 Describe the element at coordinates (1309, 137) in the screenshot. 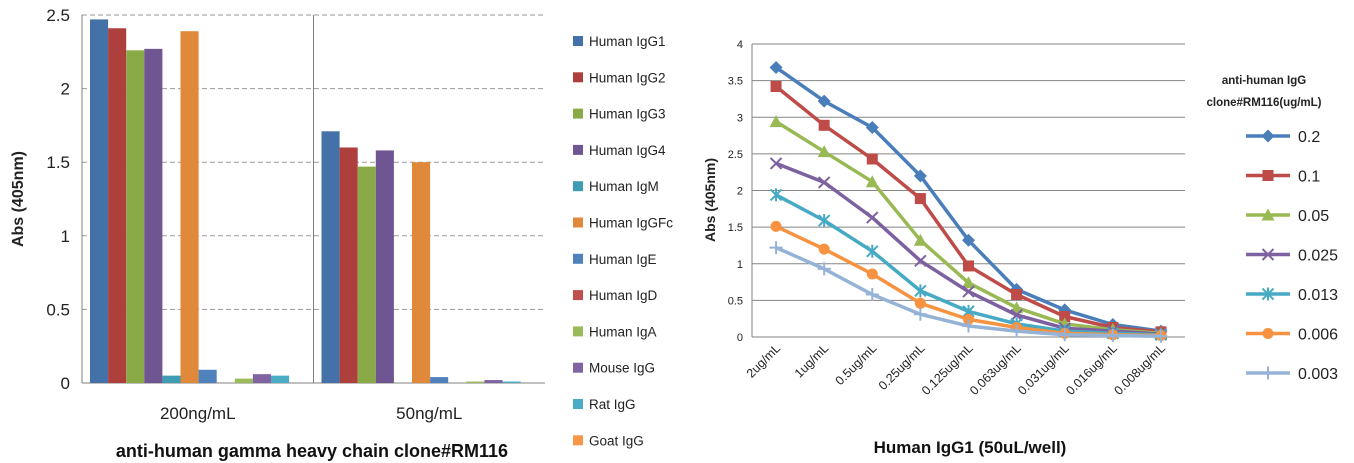

I see `legend-label: 0.2` at that location.